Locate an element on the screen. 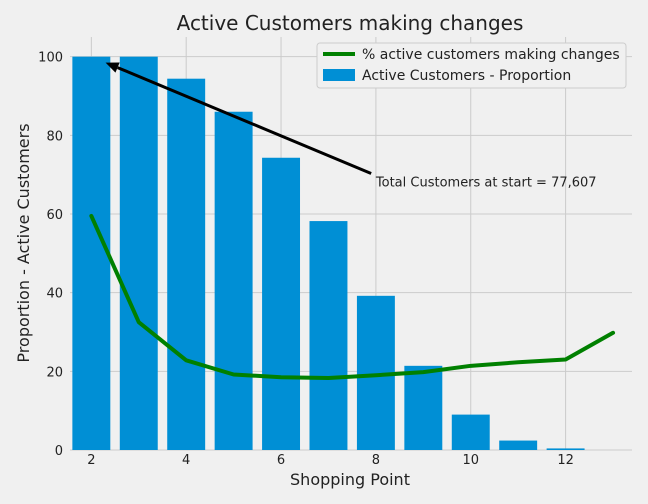  x-tick-labels: 2 4 6 8 10 12 is located at coordinates (330, 460).